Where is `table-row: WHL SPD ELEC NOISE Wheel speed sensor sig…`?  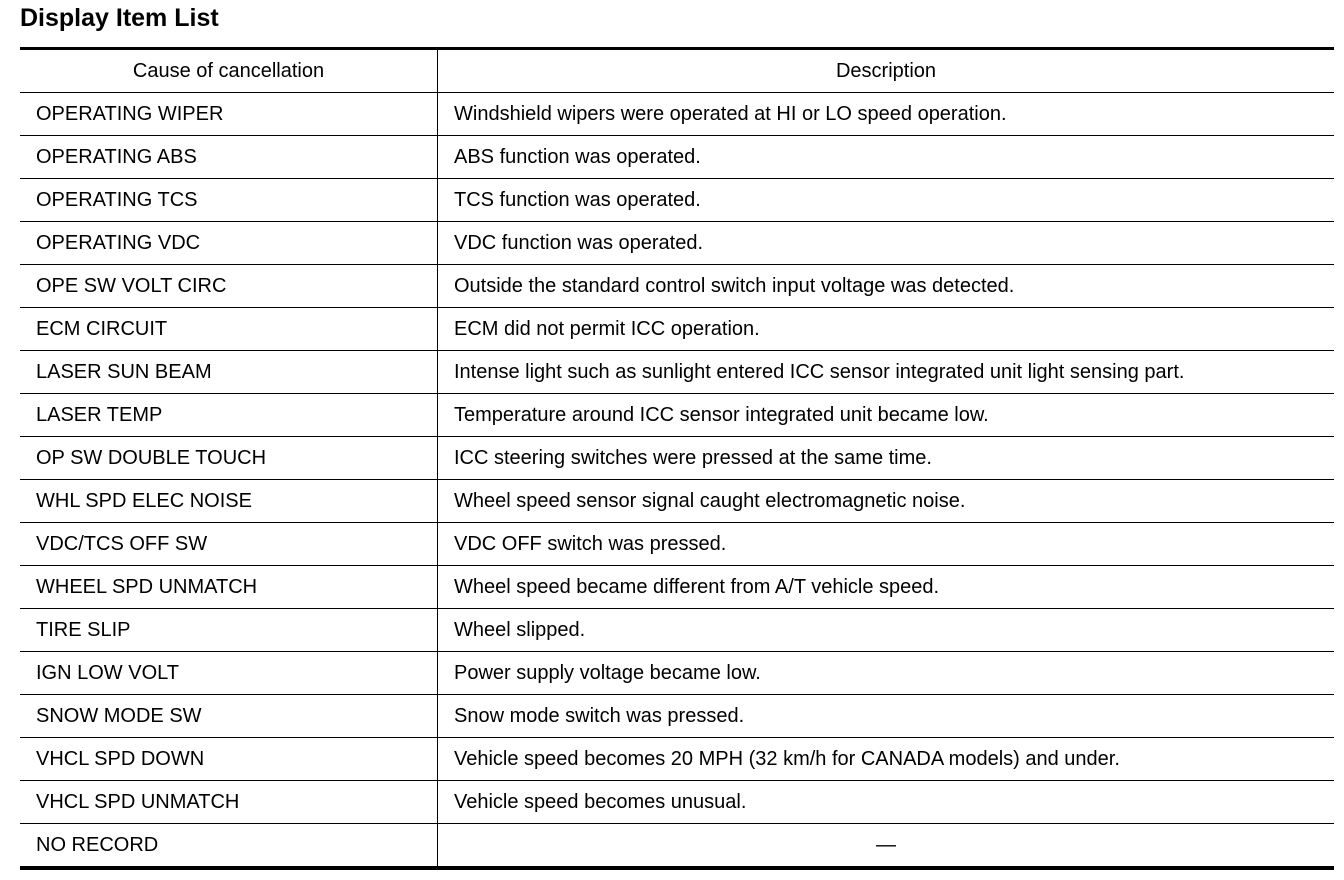 table-row: WHL SPD ELEC NOISE Wheel speed sensor sig… is located at coordinates (677, 501).